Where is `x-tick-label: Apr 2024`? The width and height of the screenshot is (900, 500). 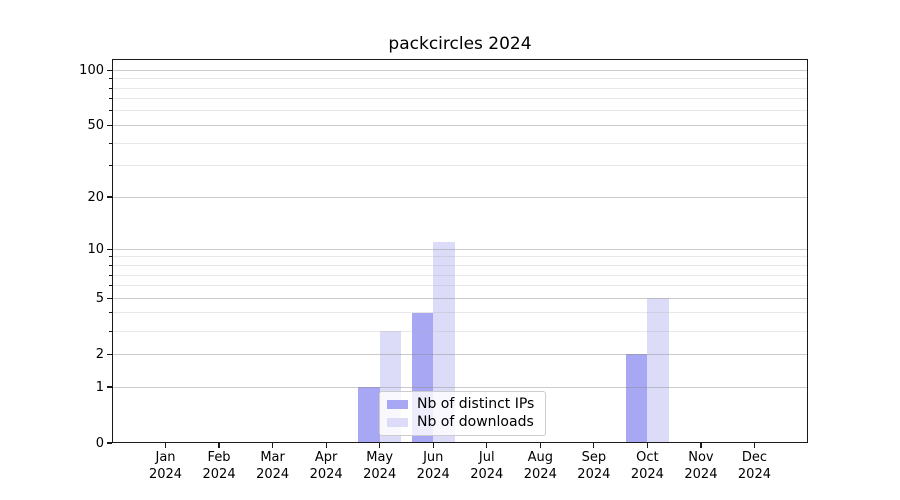 x-tick-label: Apr 2024 is located at coordinates (326, 466).